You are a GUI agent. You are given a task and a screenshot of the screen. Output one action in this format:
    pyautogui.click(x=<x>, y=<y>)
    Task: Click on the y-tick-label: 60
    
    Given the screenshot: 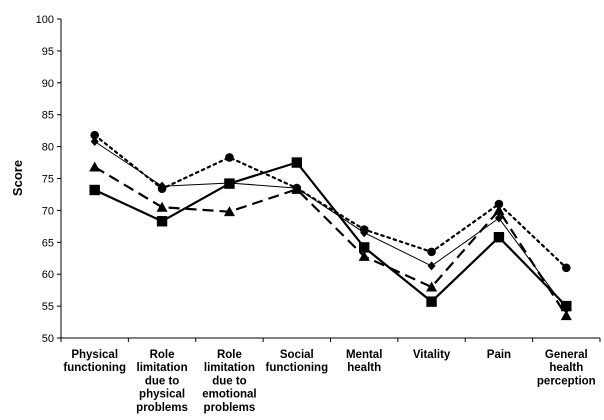 What is the action you would take?
    pyautogui.click(x=48, y=275)
    